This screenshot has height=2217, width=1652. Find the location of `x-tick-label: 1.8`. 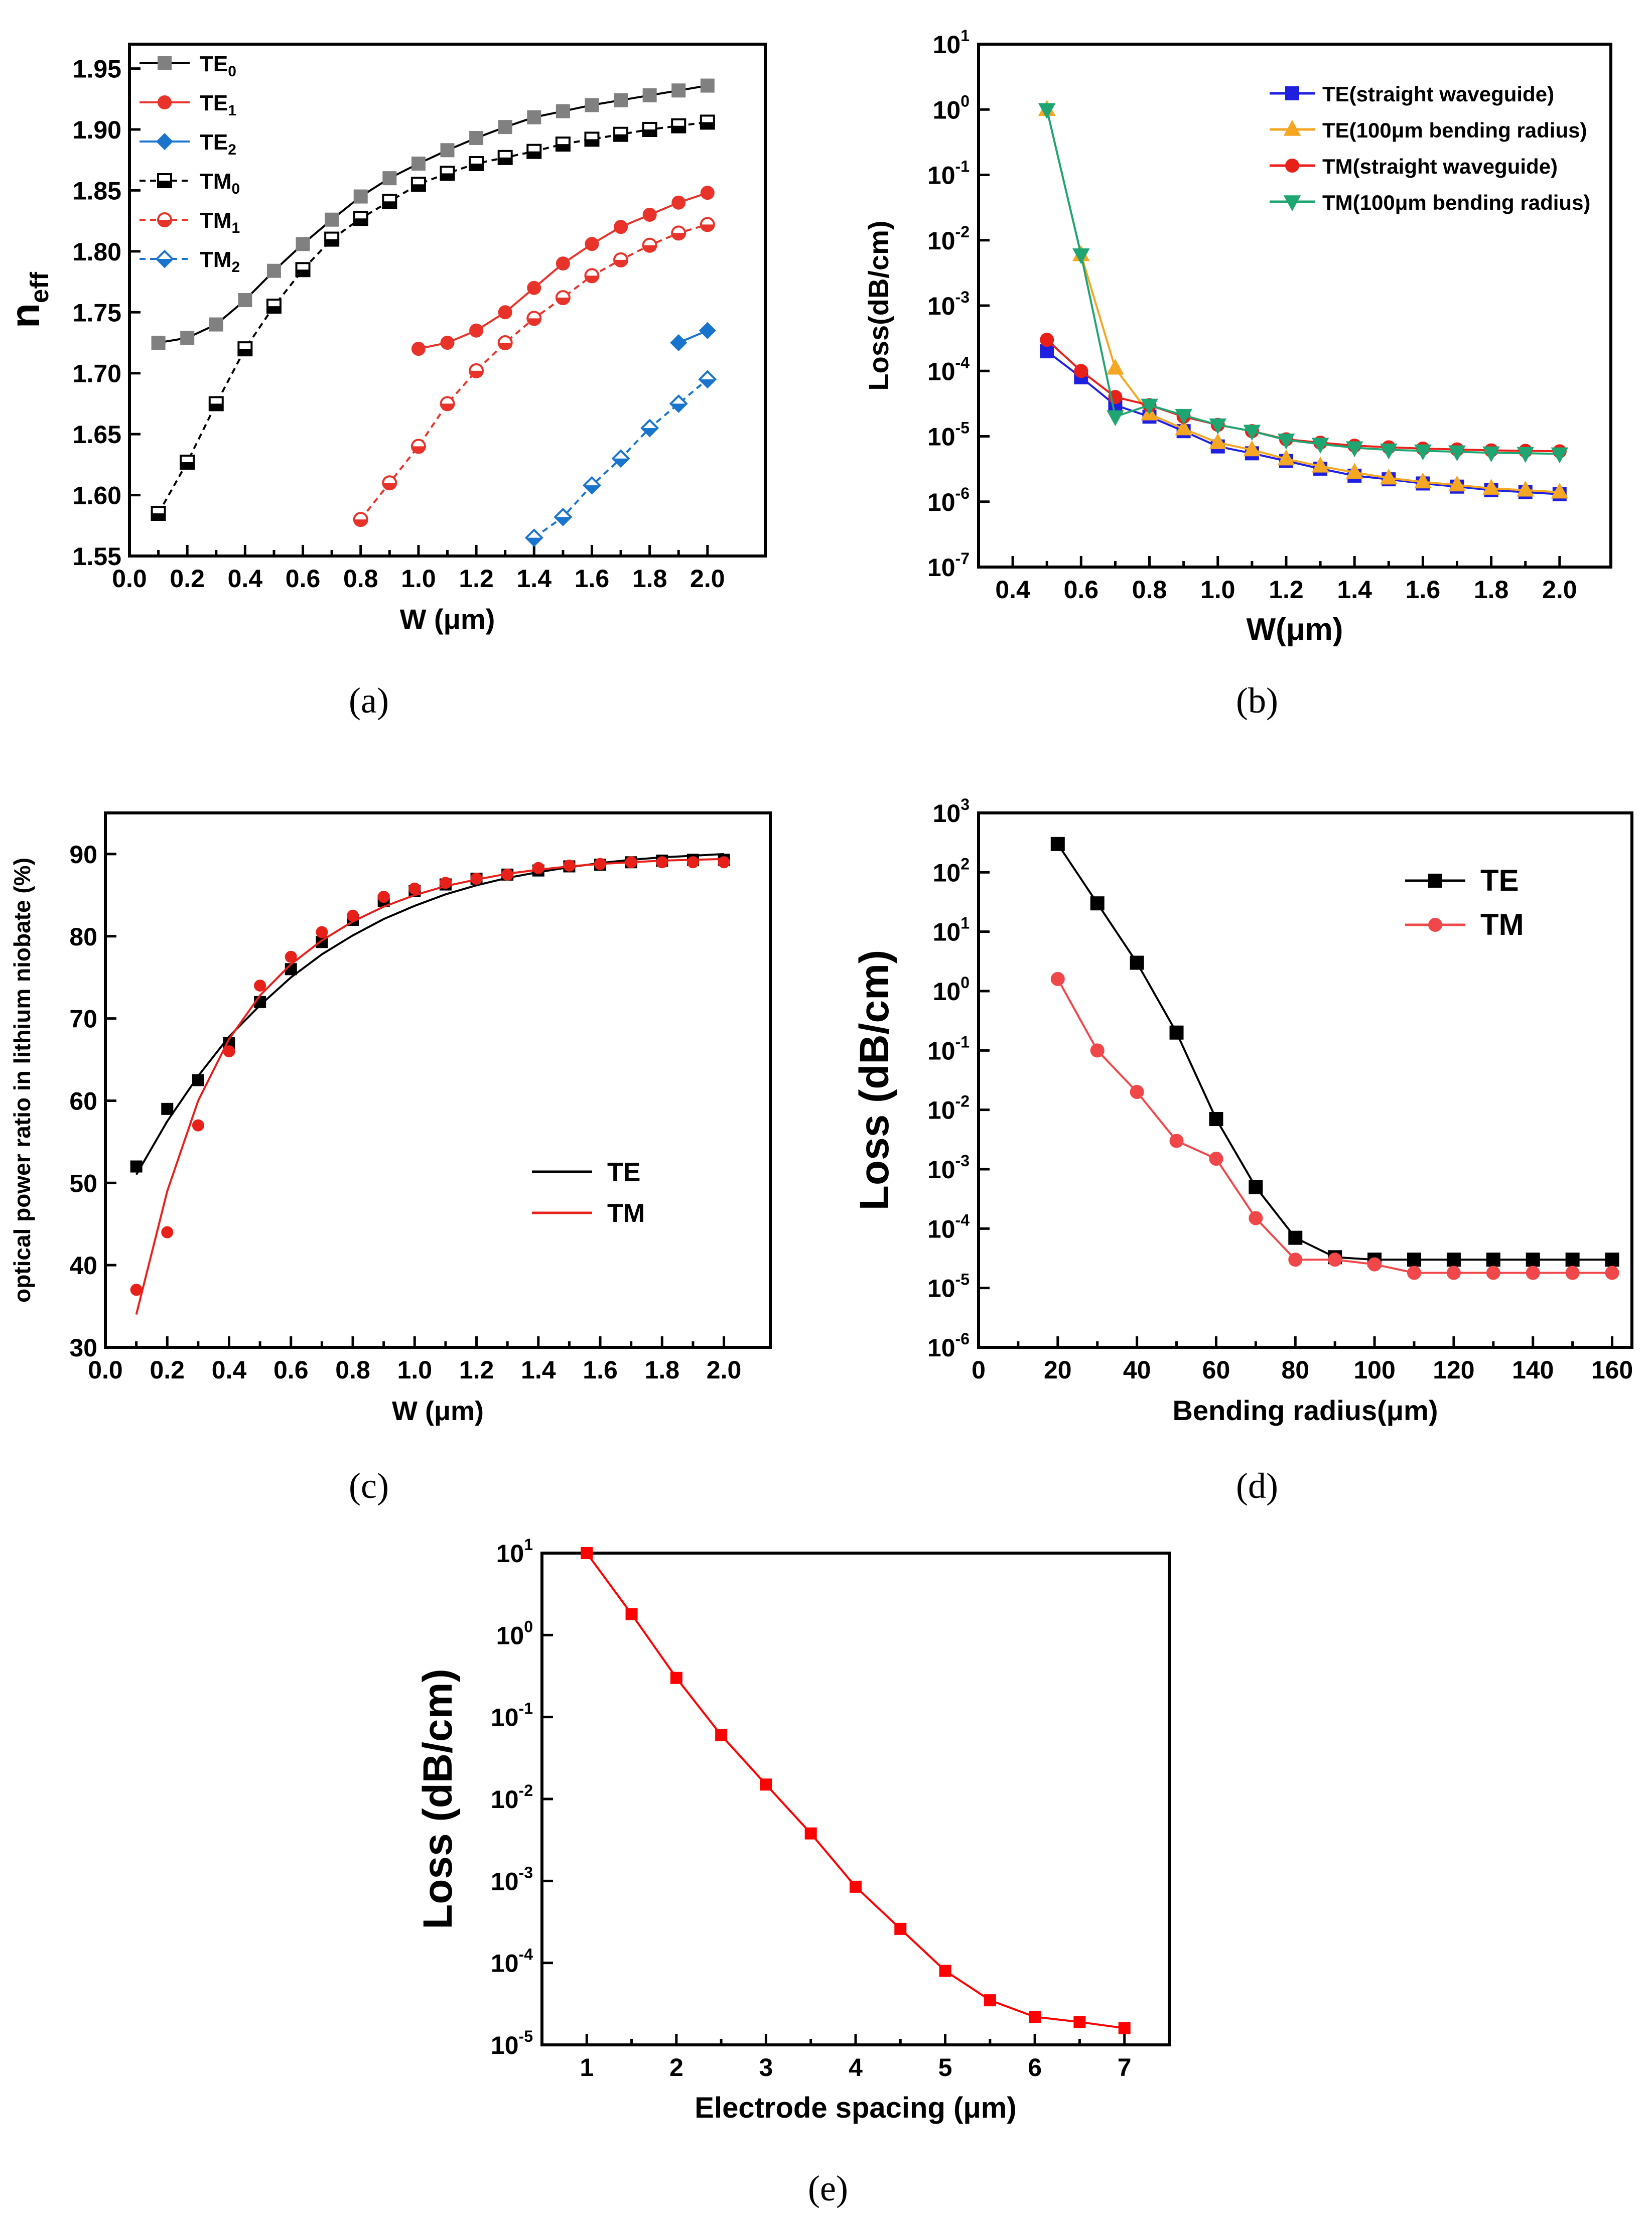

x-tick-label: 1.8 is located at coordinates (1492, 590).